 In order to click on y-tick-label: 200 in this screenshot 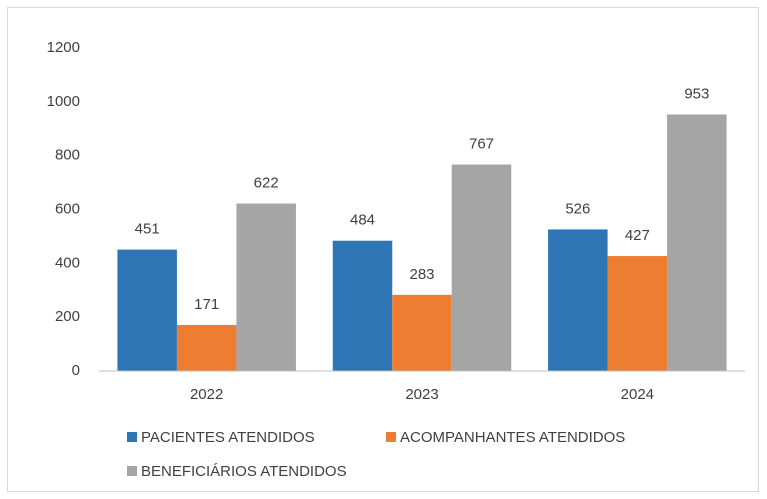, I will do `click(67, 316)`.